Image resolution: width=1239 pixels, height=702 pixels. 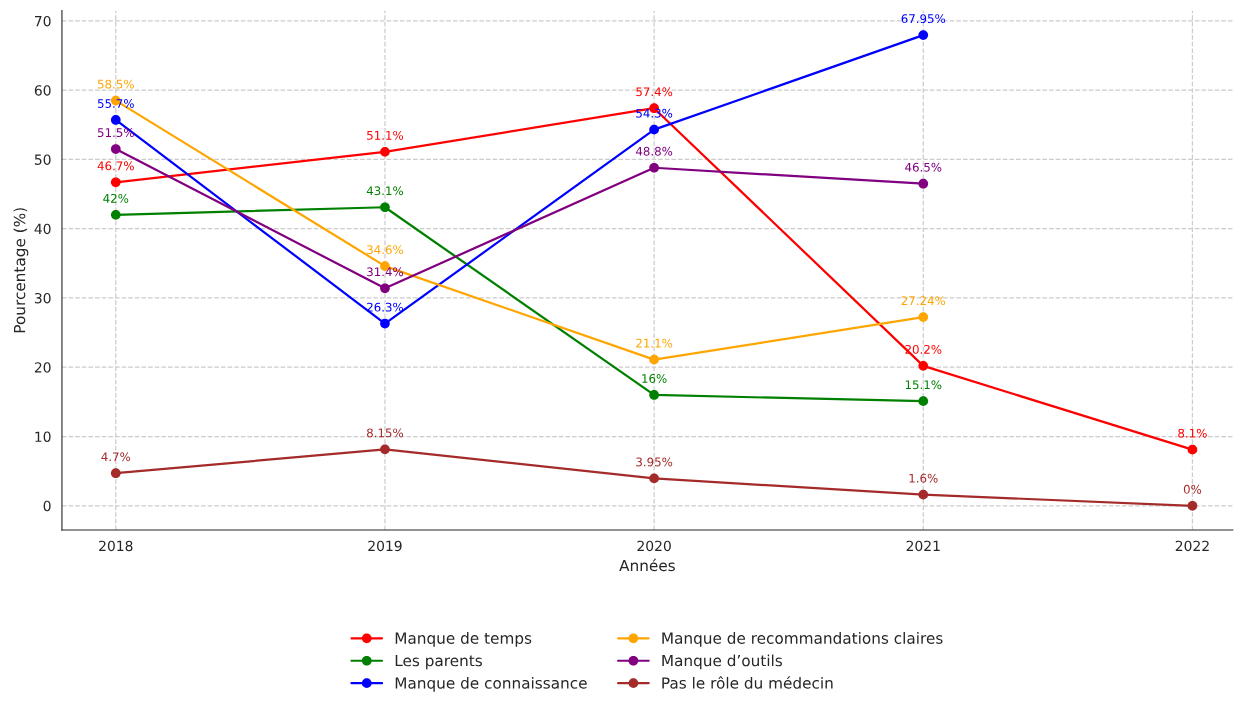 What do you see at coordinates (722, 662) in the screenshot?
I see `legend-label: Manque d’outils` at bounding box center [722, 662].